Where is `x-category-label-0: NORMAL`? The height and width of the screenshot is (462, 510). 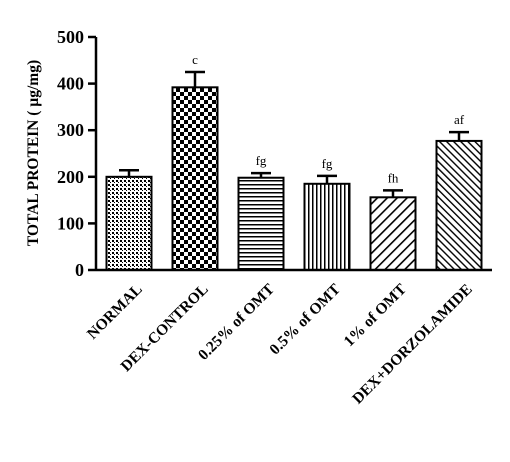
x-category-label-0: NORMAL is located at coordinates (115, 312).